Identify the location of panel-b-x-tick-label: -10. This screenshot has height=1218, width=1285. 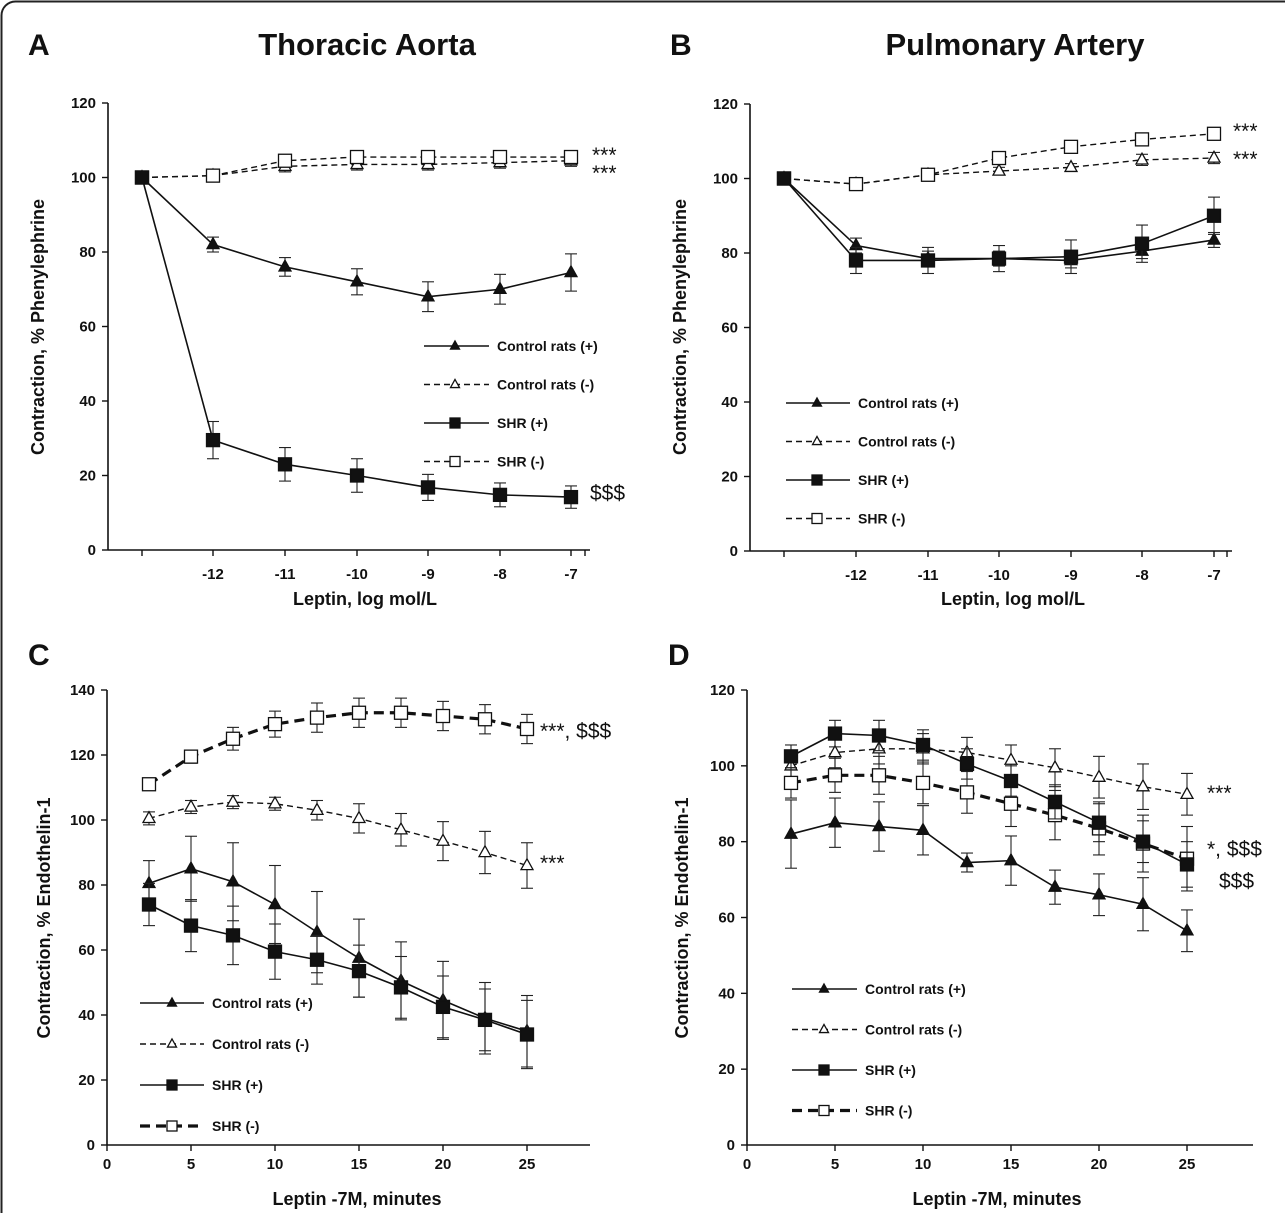
(999, 575).